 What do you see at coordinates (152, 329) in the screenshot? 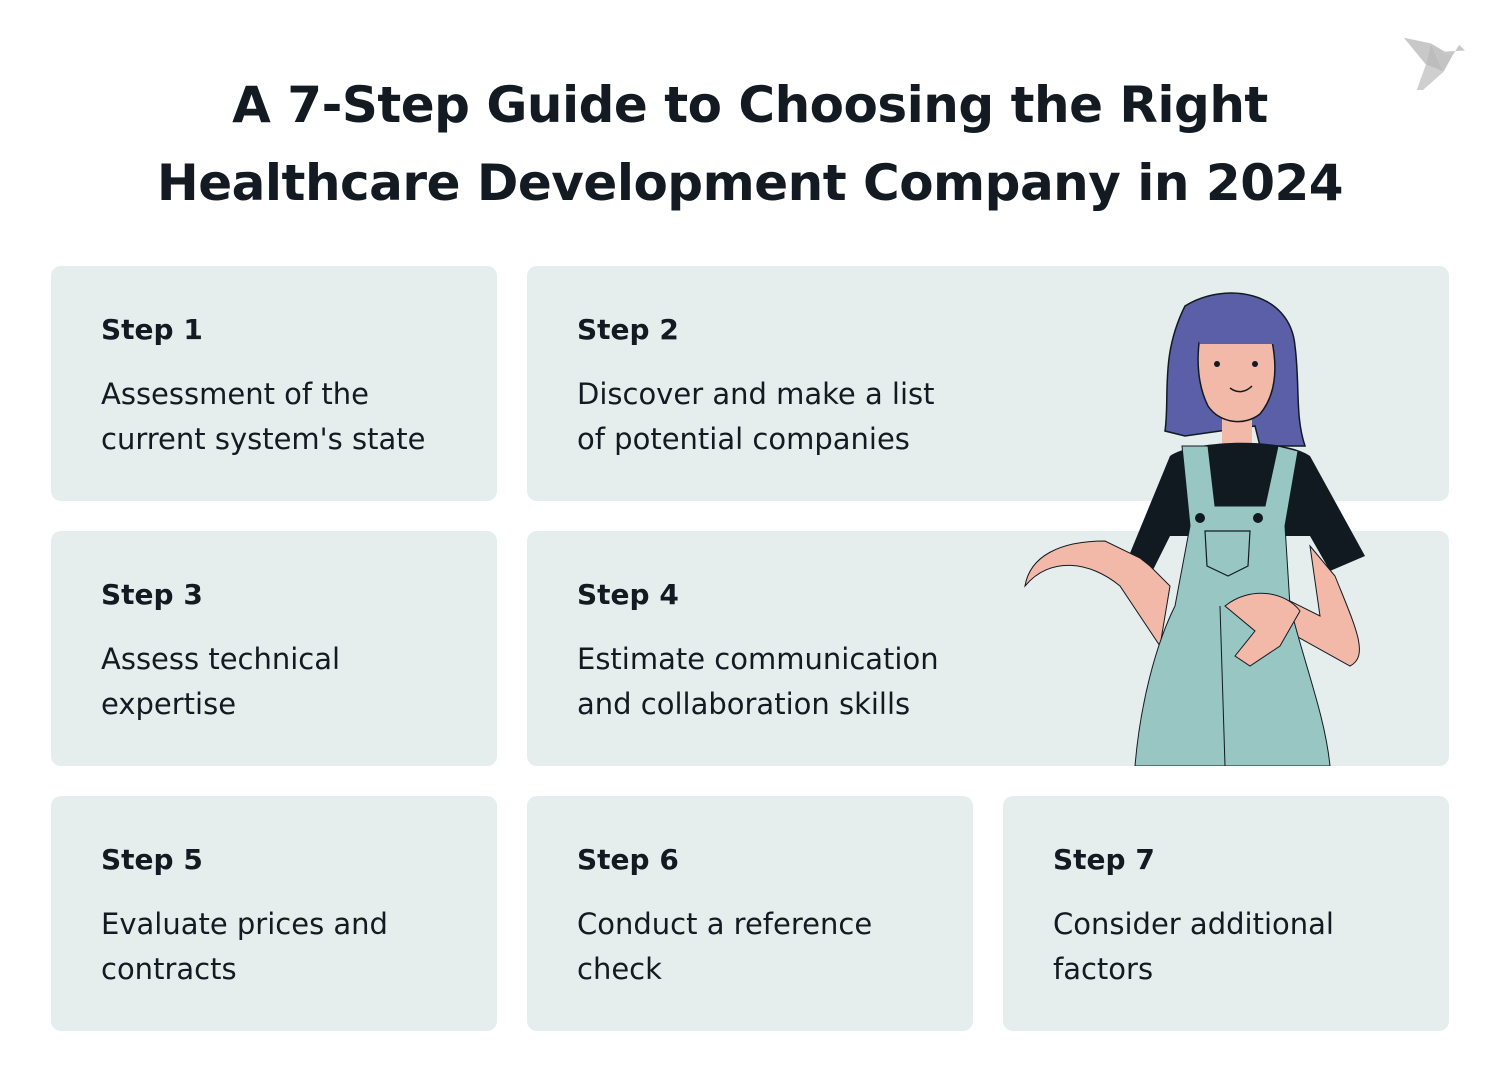
I see `step-label: Step 1` at bounding box center [152, 329].